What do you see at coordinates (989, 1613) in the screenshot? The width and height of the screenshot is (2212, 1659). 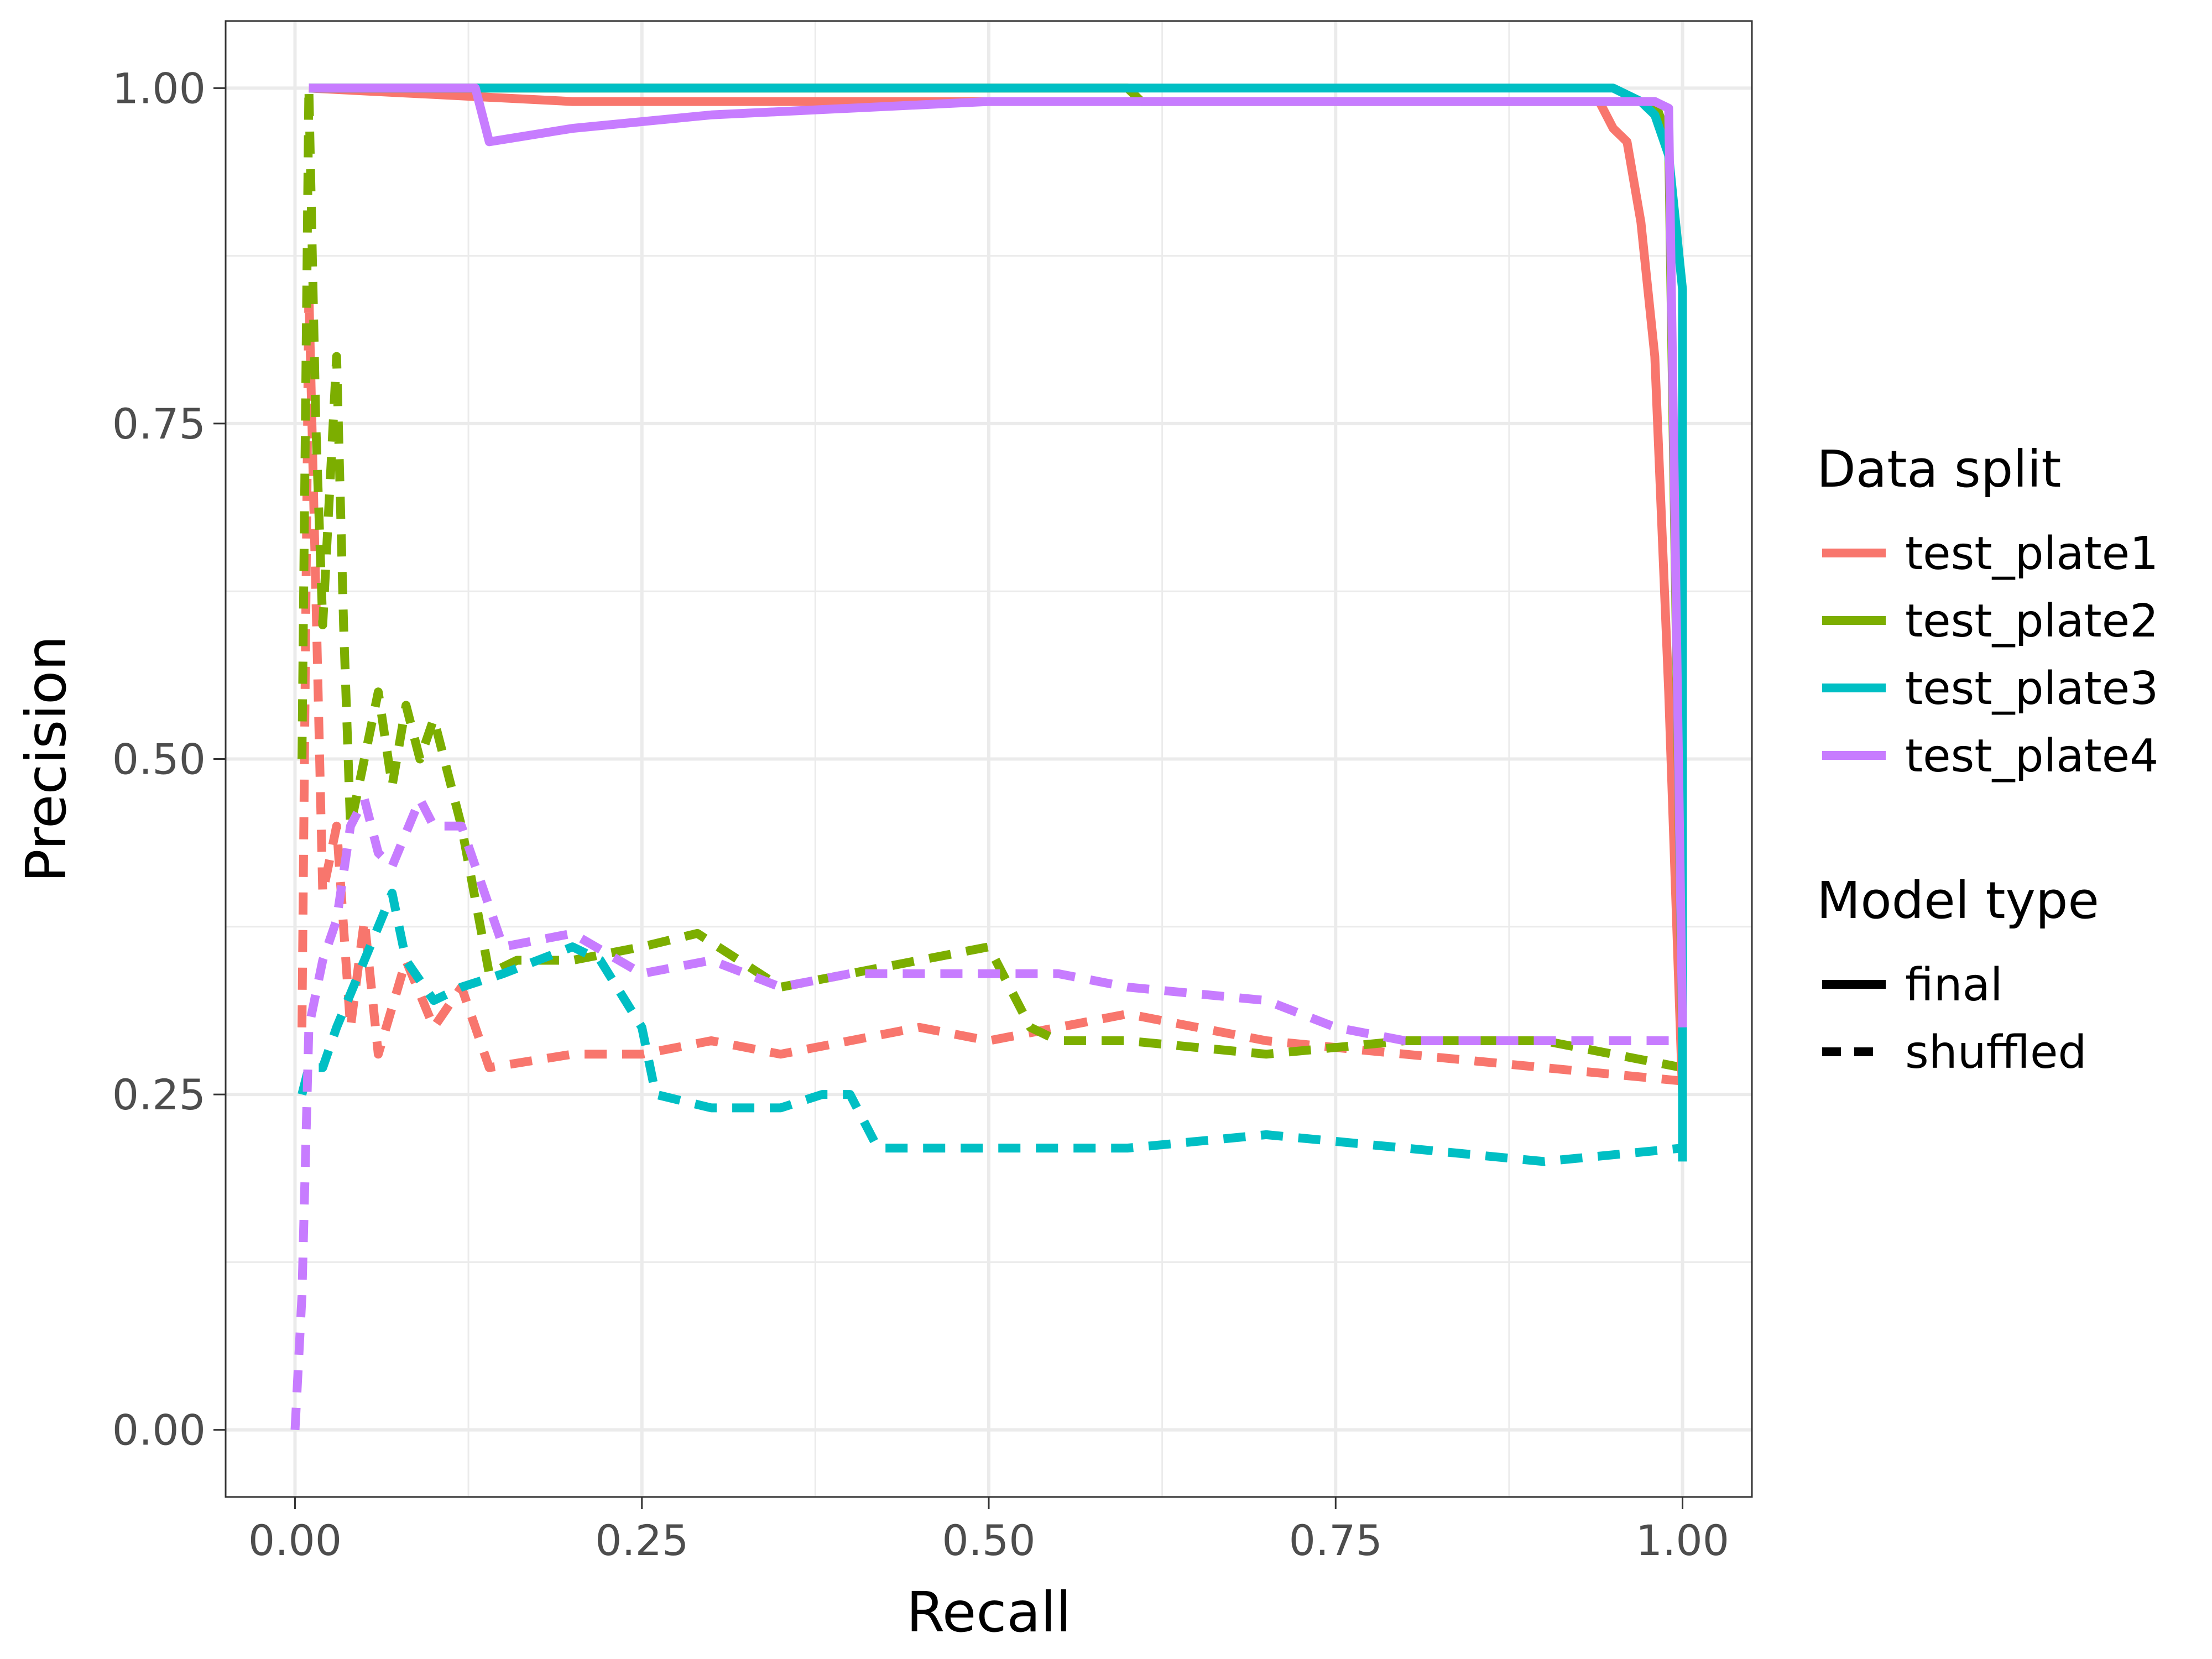 I see `x-axis-title: Recall` at bounding box center [989, 1613].